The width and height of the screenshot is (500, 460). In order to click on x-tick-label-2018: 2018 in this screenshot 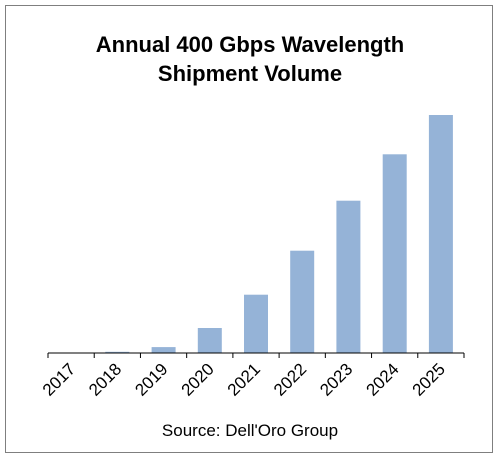, I will do `click(105, 380)`.